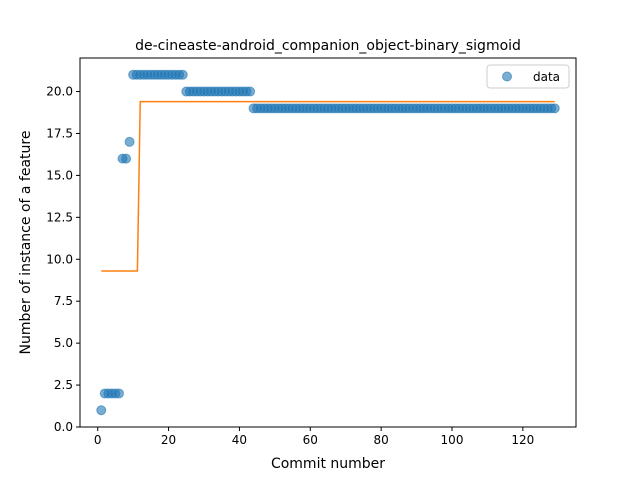  What do you see at coordinates (507, 76) in the screenshot?
I see `legend-marker-data` at bounding box center [507, 76].